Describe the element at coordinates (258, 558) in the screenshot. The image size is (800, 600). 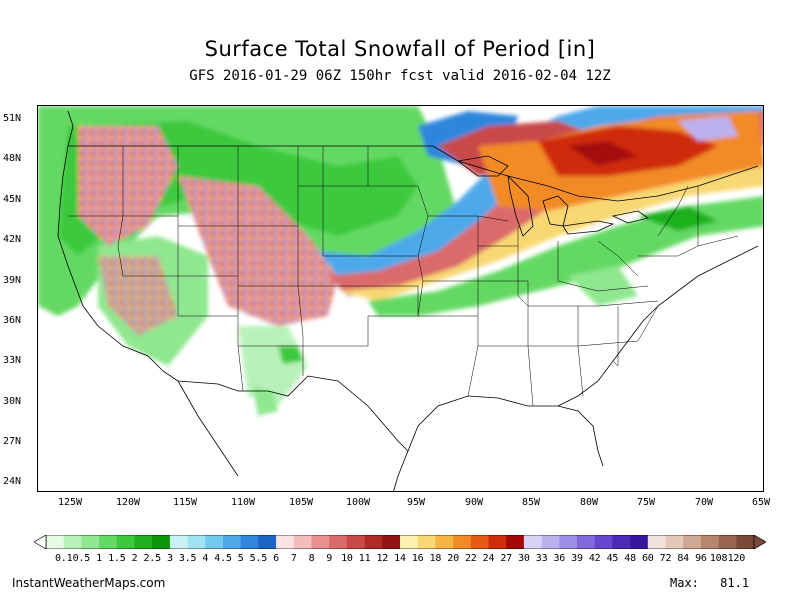
I see `colorbar-tick-label: 5.5` at that location.